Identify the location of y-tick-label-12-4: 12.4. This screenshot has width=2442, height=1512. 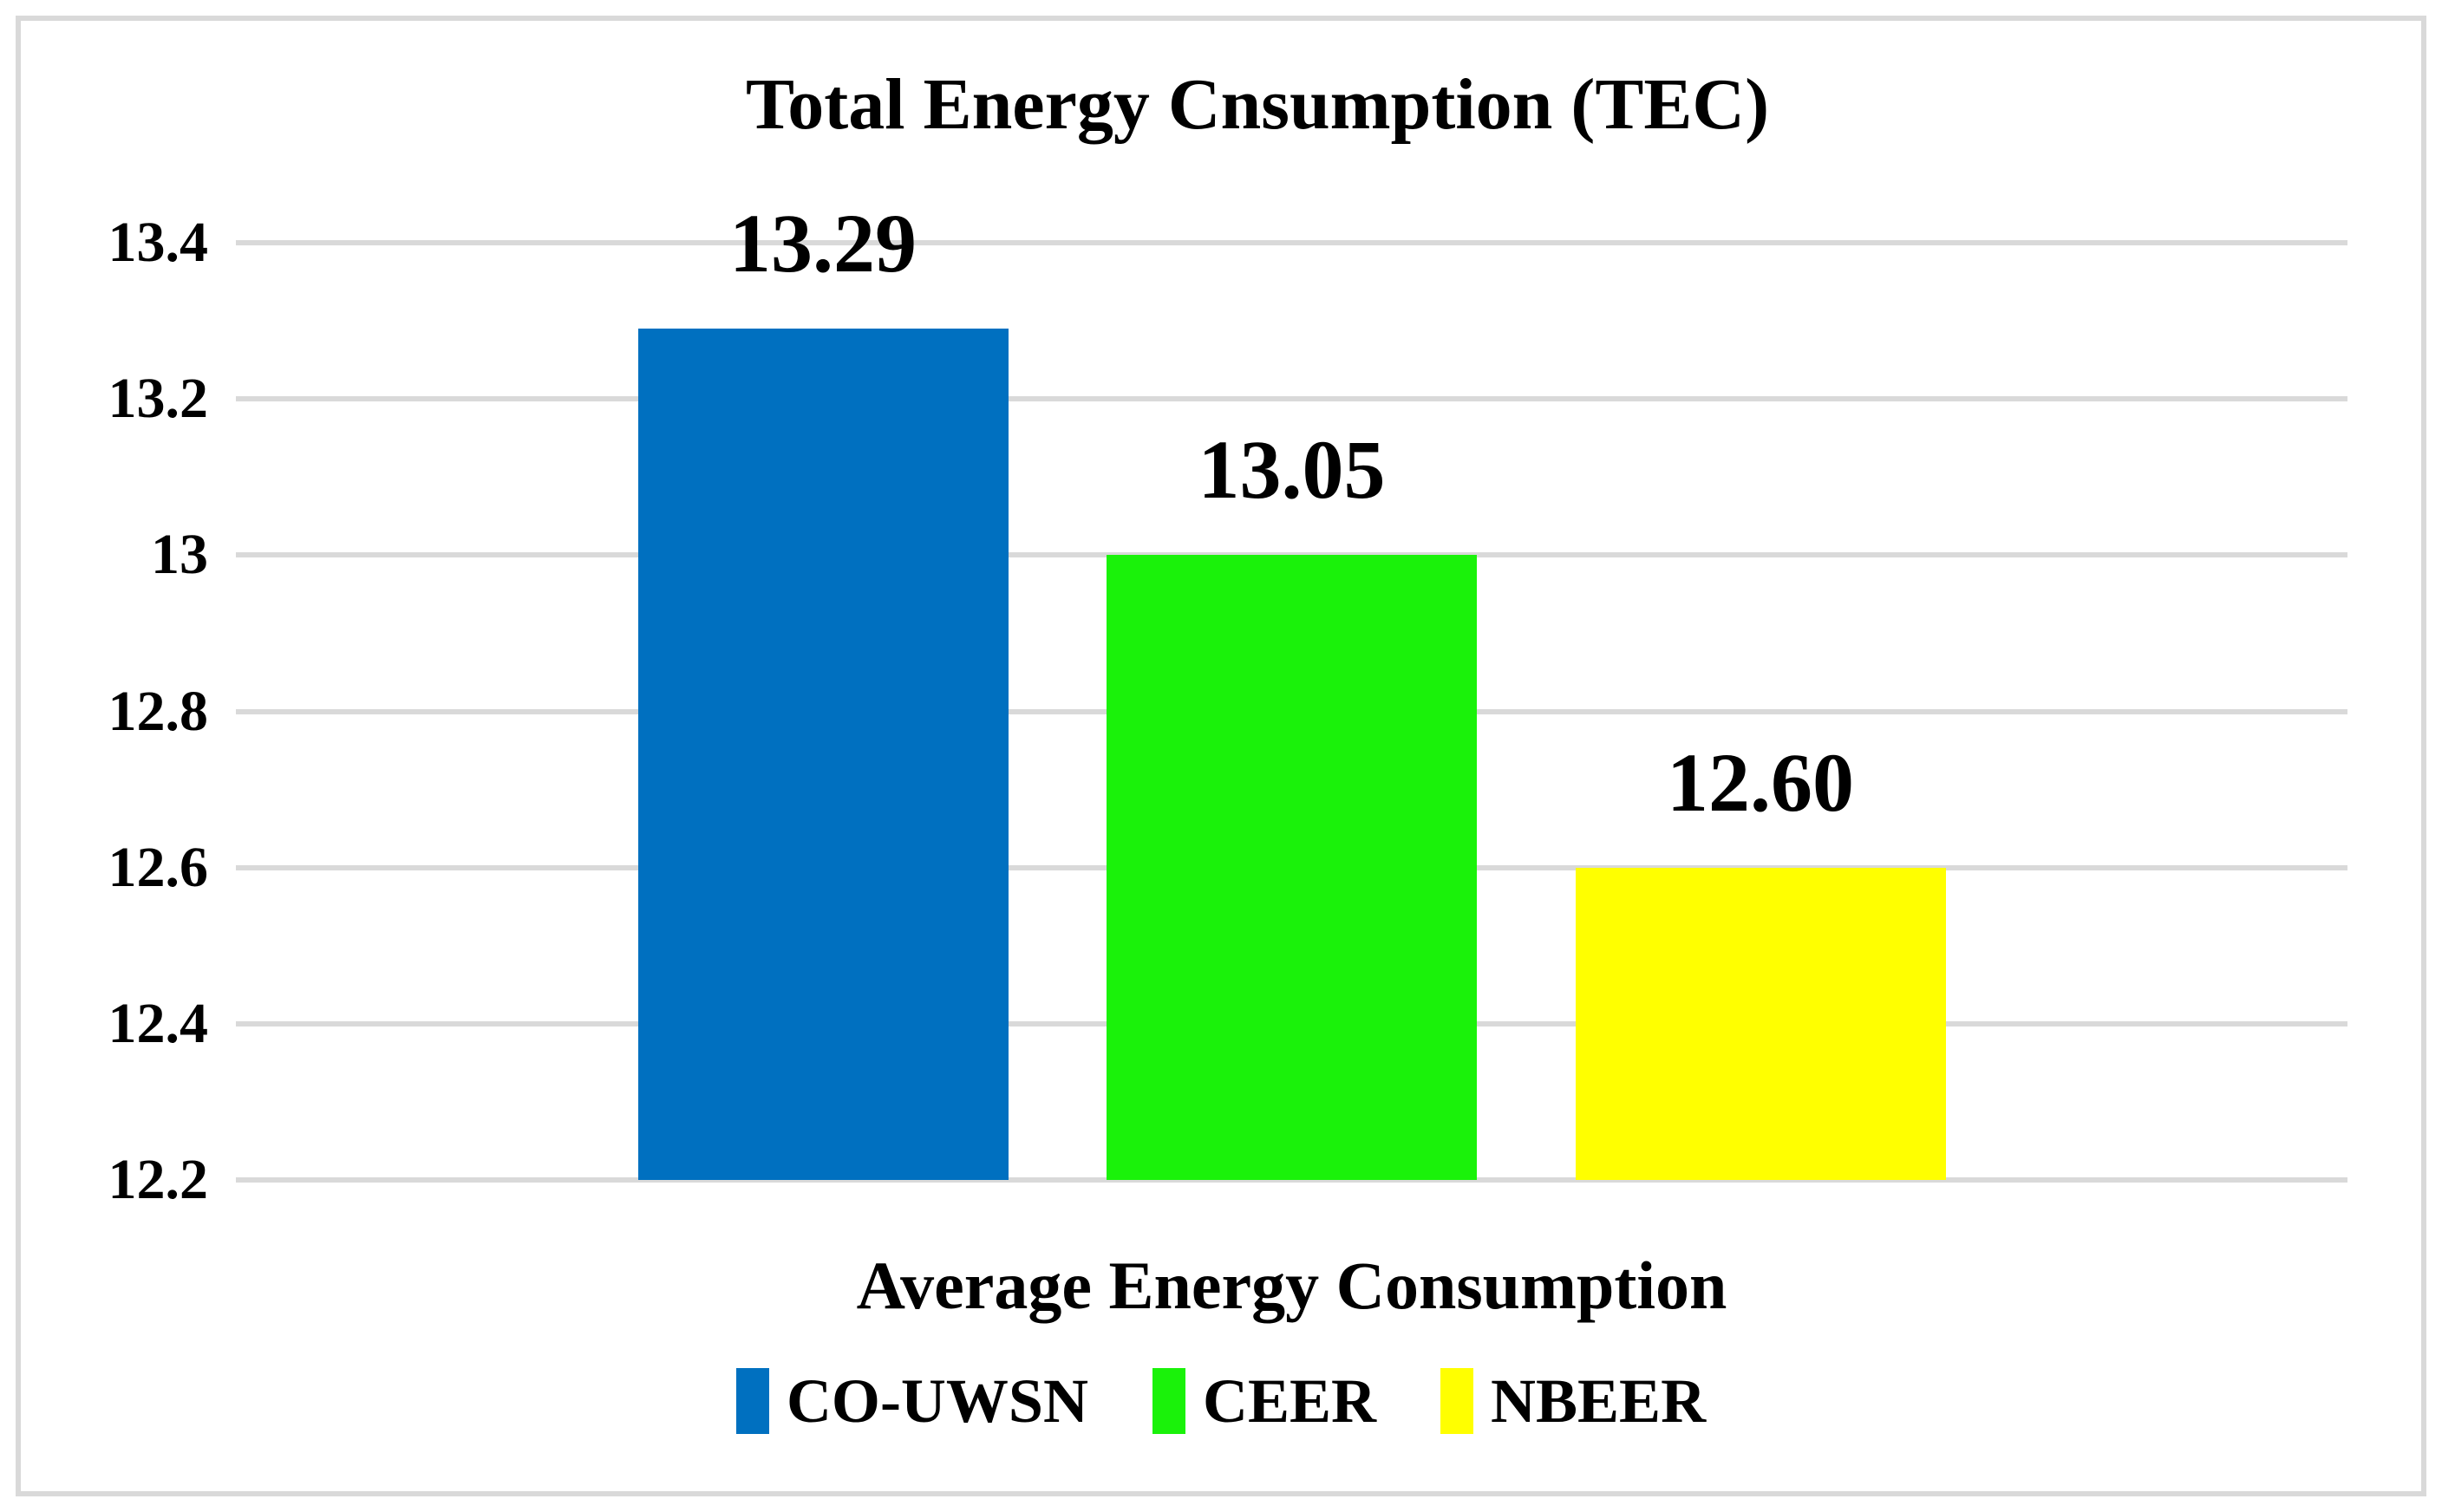
(158, 1023).